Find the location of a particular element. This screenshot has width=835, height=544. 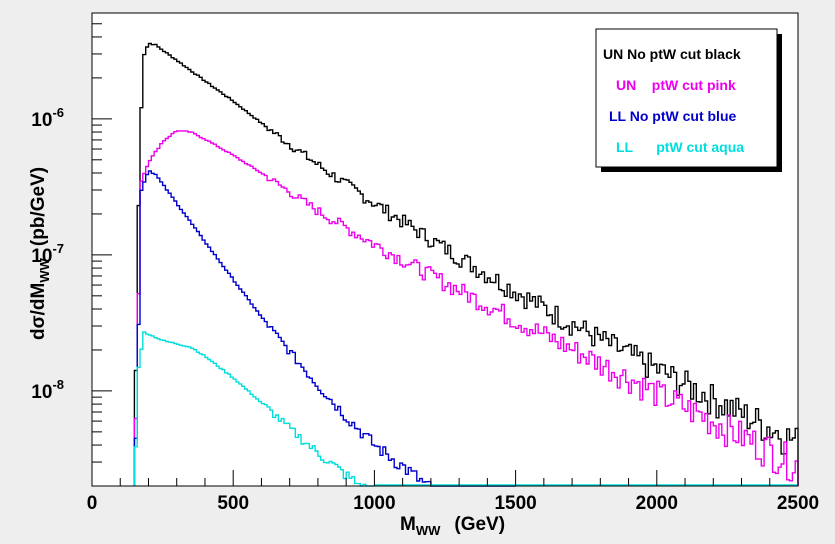

legend-entry-2: LL No ptW cut blue is located at coordinates (672, 116).